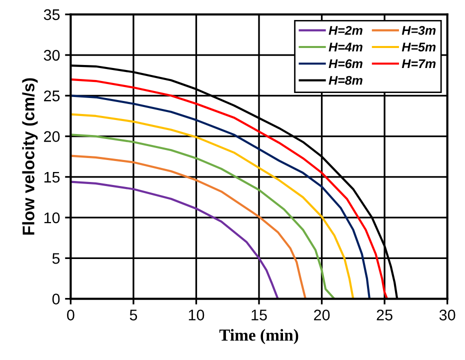 This screenshot has width=465, height=360. Describe the element at coordinates (419, 63) in the screenshot. I see `legend-label: H=7m` at that location.